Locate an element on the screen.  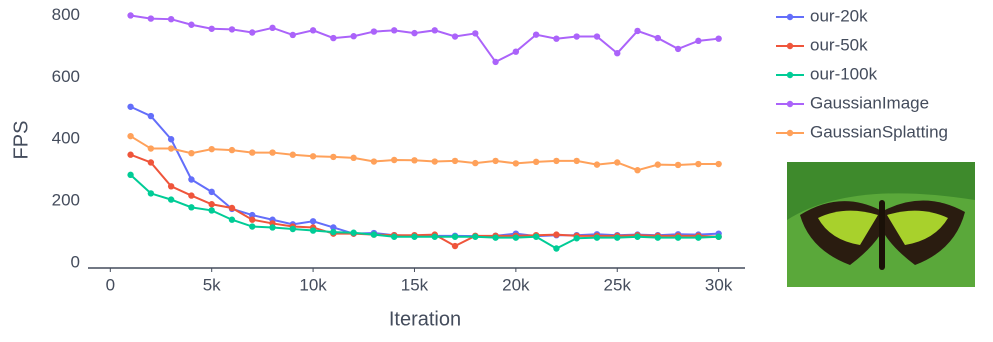
legend-label: our-20k is located at coordinates (839, 15).